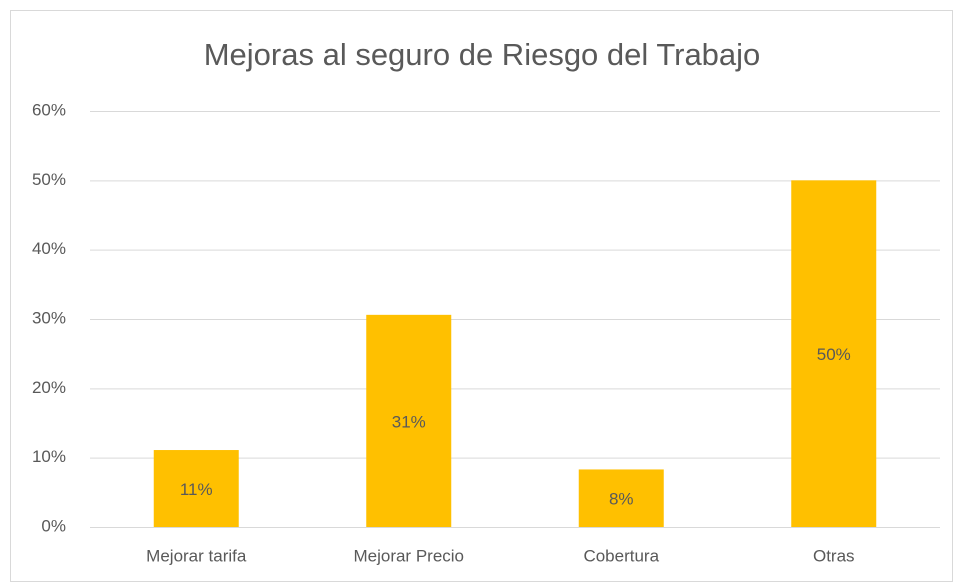  Describe the element at coordinates (49, 109) in the screenshot. I see `y-tick-label: 60%` at that location.